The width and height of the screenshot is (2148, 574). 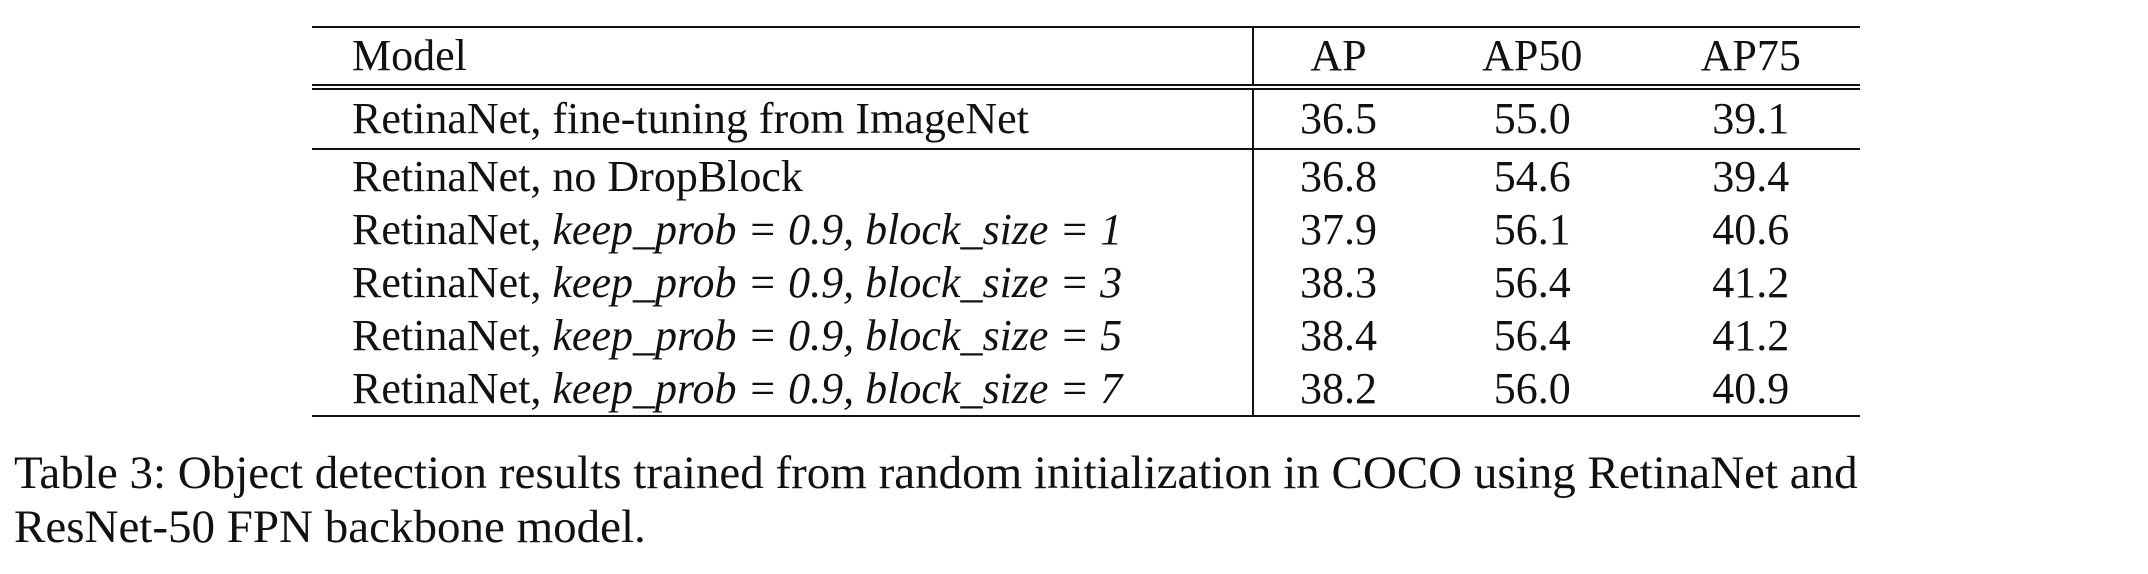 What do you see at coordinates (837, 229) in the screenshot?
I see `model-params: keep_prob = 0.9, block_size = 1` at bounding box center [837, 229].